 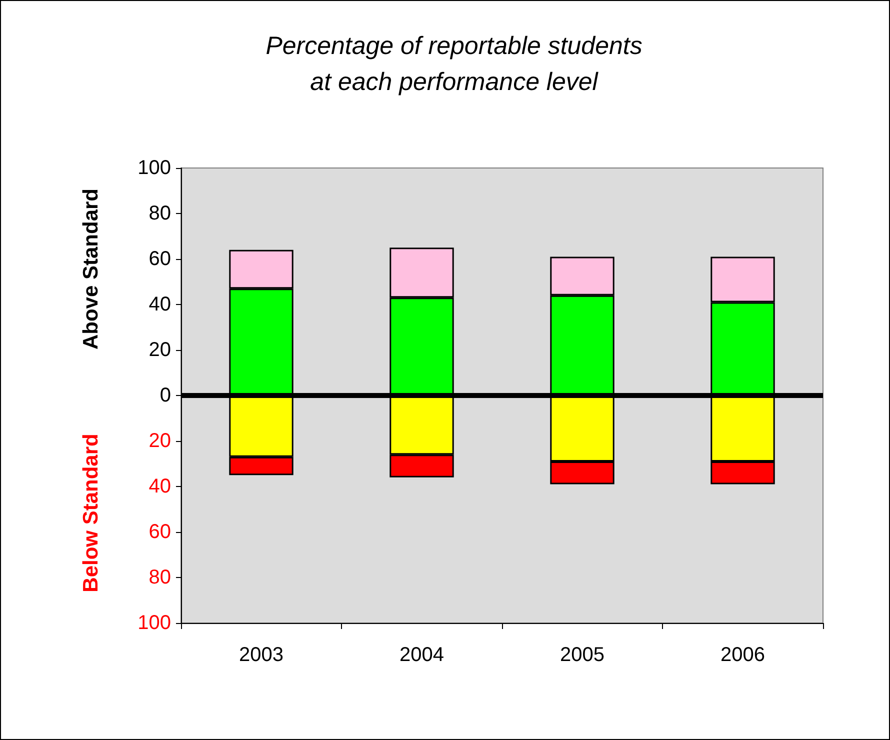 I want to click on x-tick-label: 2003, so click(x=261, y=655).